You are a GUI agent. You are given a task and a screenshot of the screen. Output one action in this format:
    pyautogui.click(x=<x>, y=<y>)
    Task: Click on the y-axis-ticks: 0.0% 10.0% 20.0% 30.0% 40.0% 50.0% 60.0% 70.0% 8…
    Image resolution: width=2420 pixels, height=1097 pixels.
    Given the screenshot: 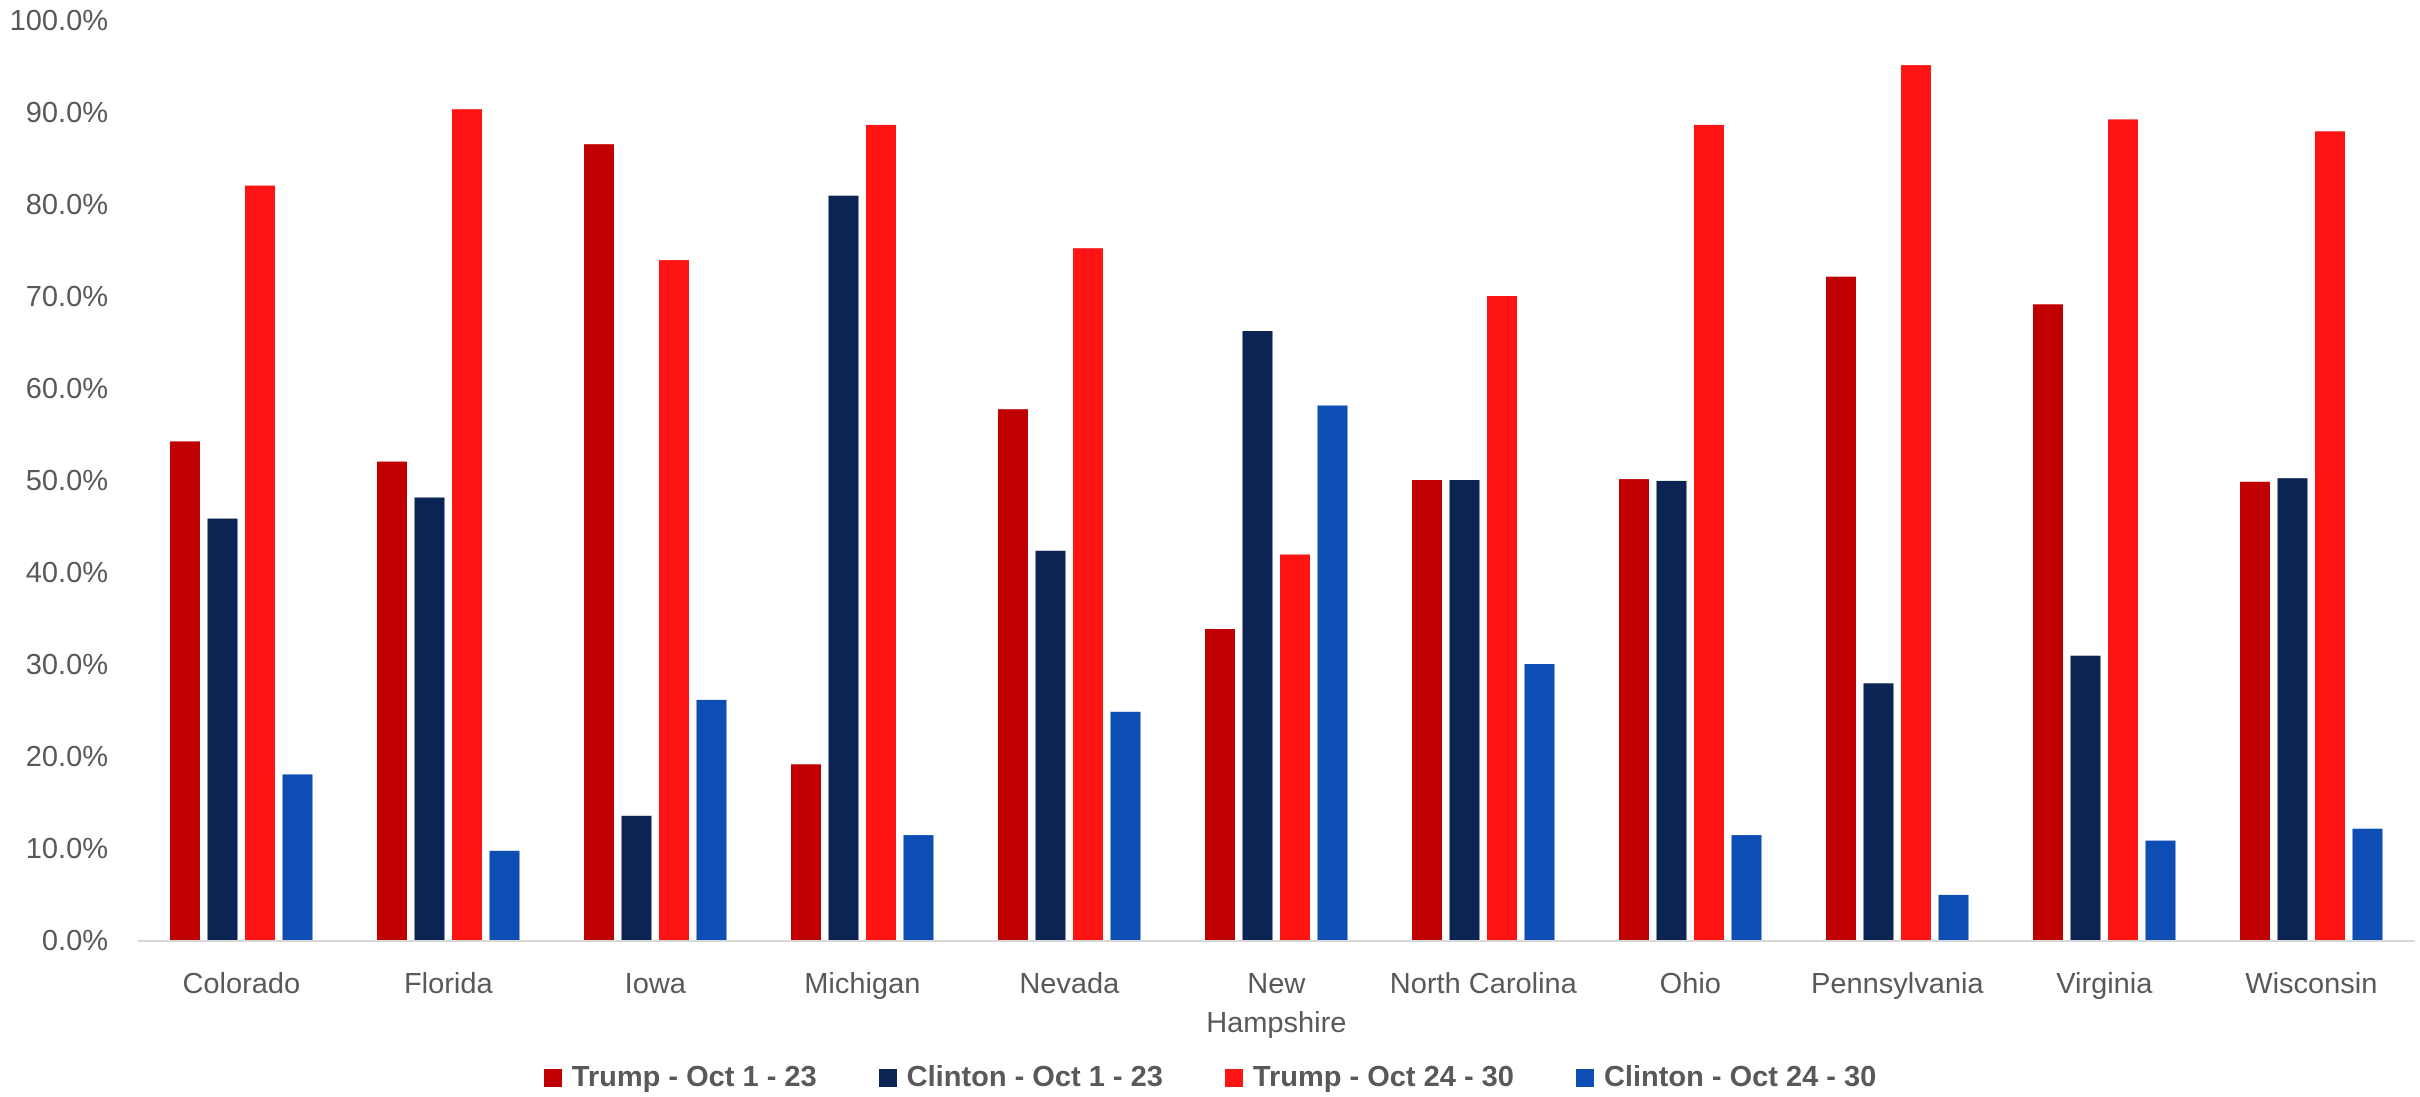 What is the action you would take?
    pyautogui.click(x=59, y=481)
    